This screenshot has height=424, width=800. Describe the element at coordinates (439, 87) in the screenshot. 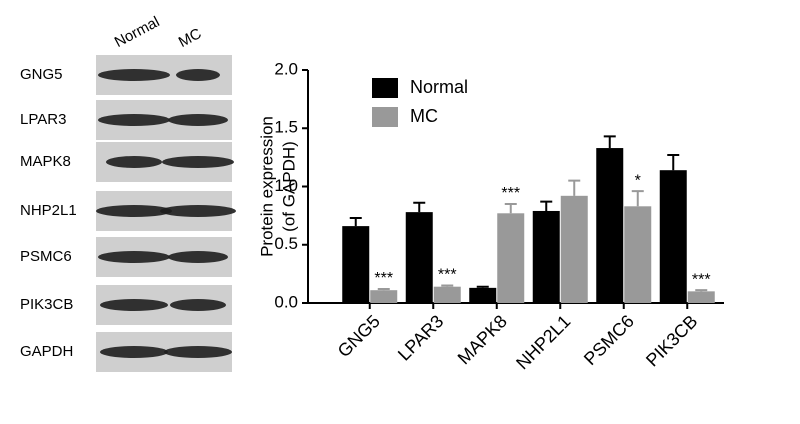

I see `legend-label: Normal` at that location.